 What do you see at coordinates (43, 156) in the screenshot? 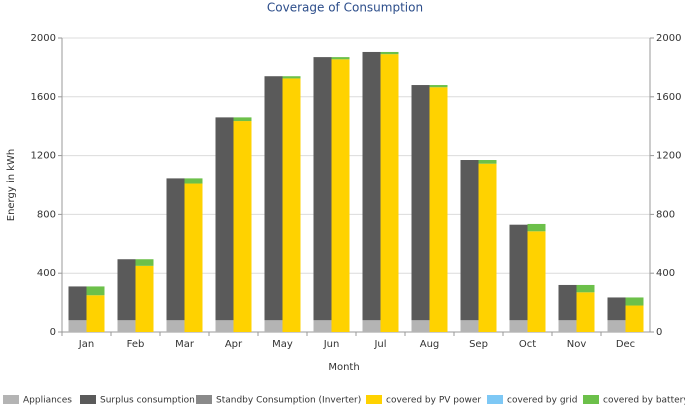
I see `y-tick-label: 1200` at bounding box center [43, 156].